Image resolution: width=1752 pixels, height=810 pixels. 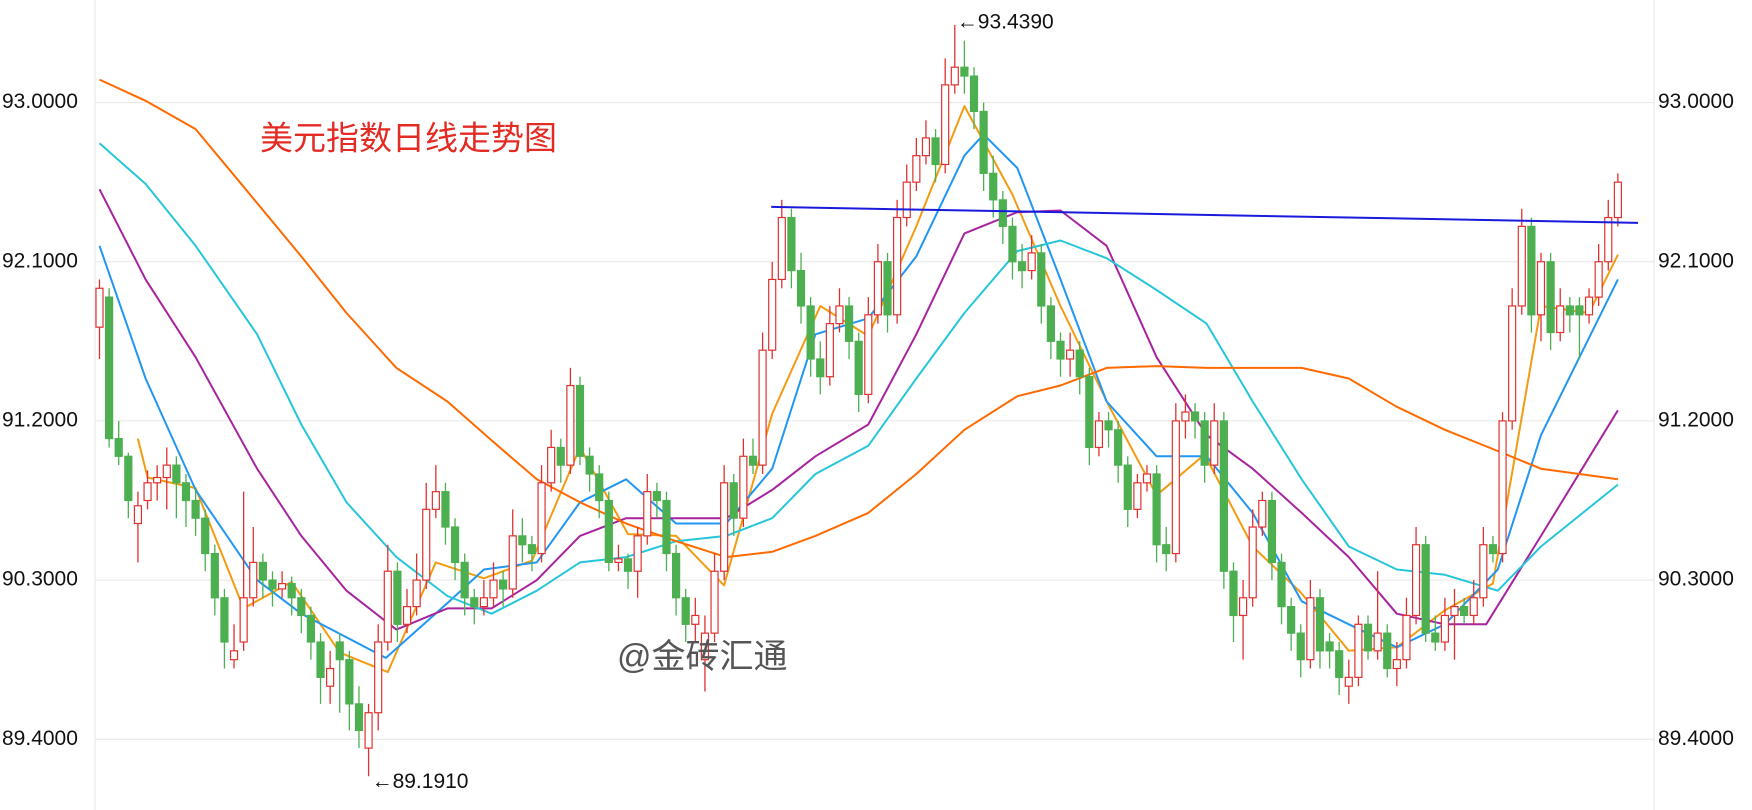 What do you see at coordinates (40, 101) in the screenshot?
I see `y-tick-label: 93.0000` at bounding box center [40, 101].